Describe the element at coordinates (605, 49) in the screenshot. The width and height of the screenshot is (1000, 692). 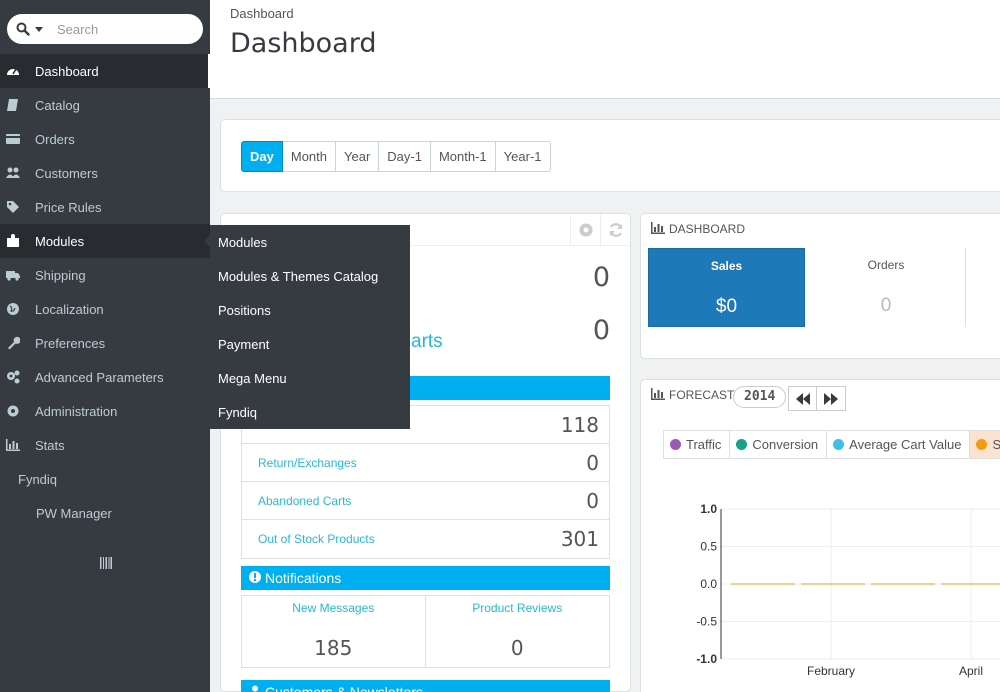
I see `page-header: Dashboard Dashboard` at that location.